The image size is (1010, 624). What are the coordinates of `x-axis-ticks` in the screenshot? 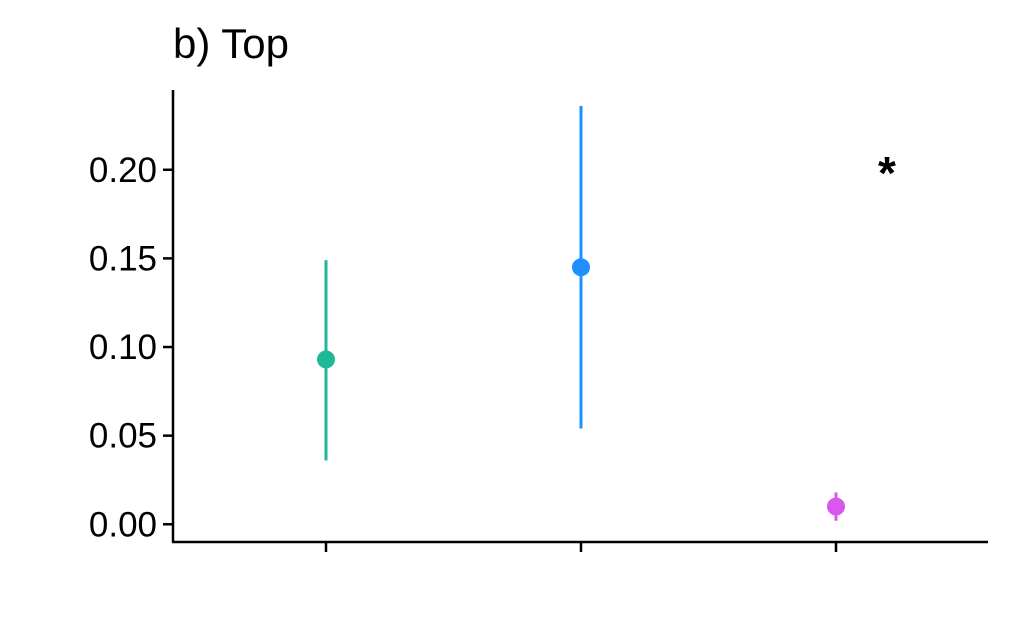 It's located at (581, 547).